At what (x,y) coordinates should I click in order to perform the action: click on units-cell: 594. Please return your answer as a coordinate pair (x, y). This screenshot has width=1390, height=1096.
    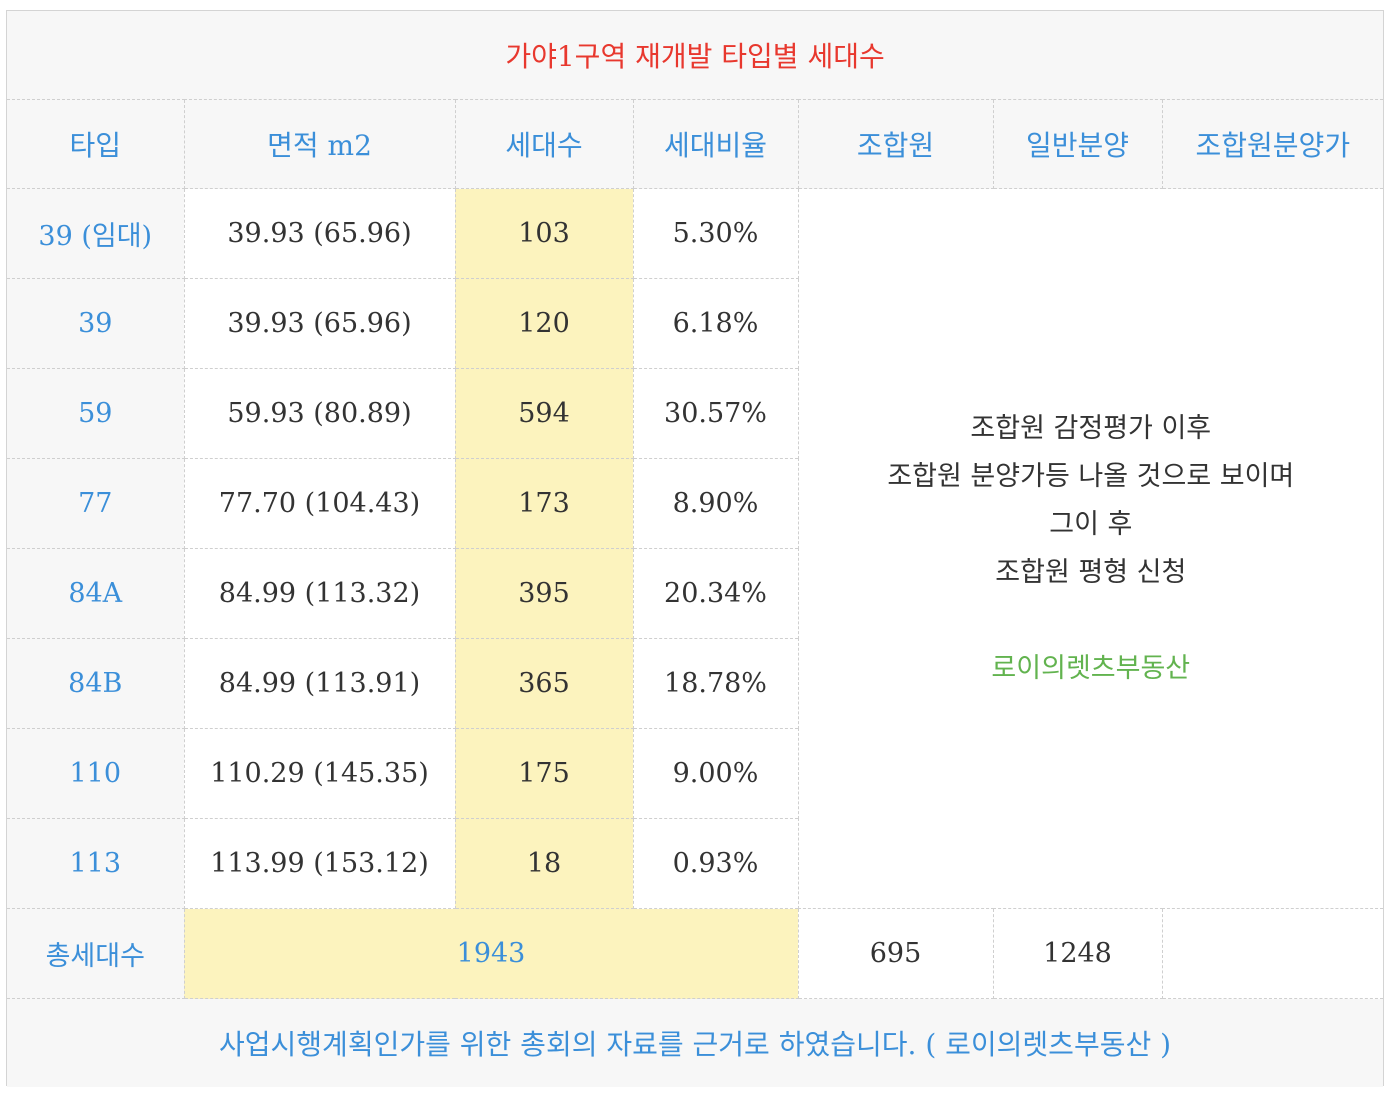
    Looking at the image, I should click on (544, 413).